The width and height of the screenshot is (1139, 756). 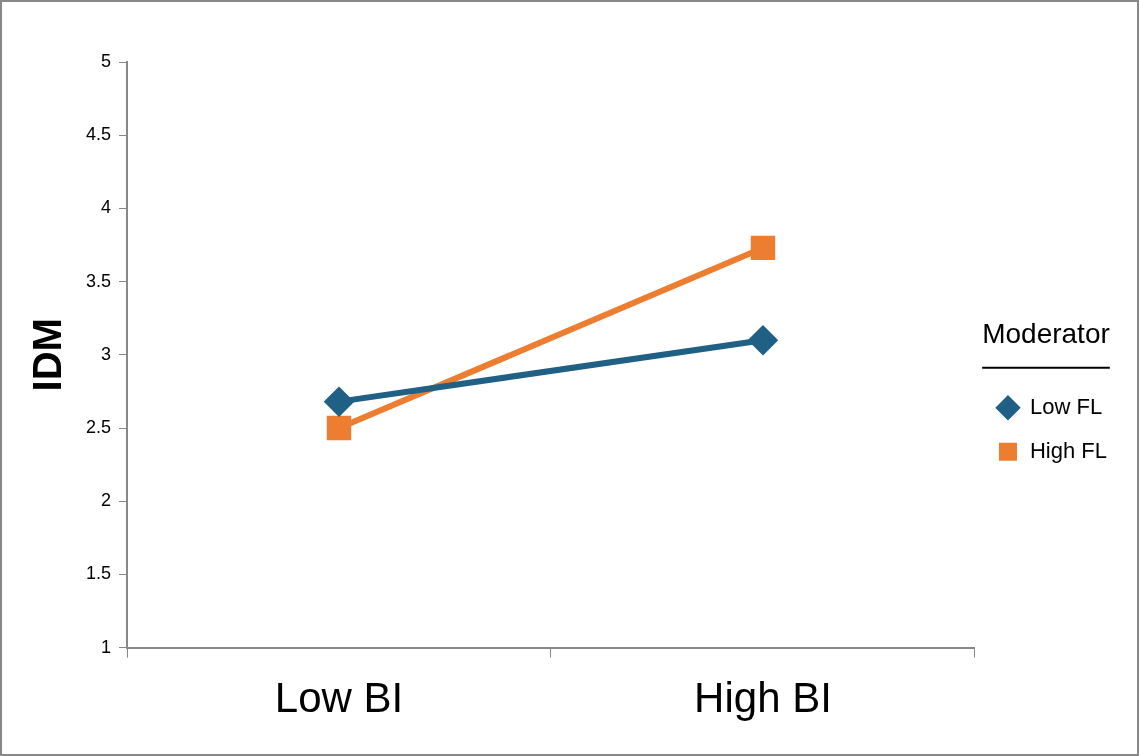 I want to click on legend-title: Moderator, so click(x=1046, y=333).